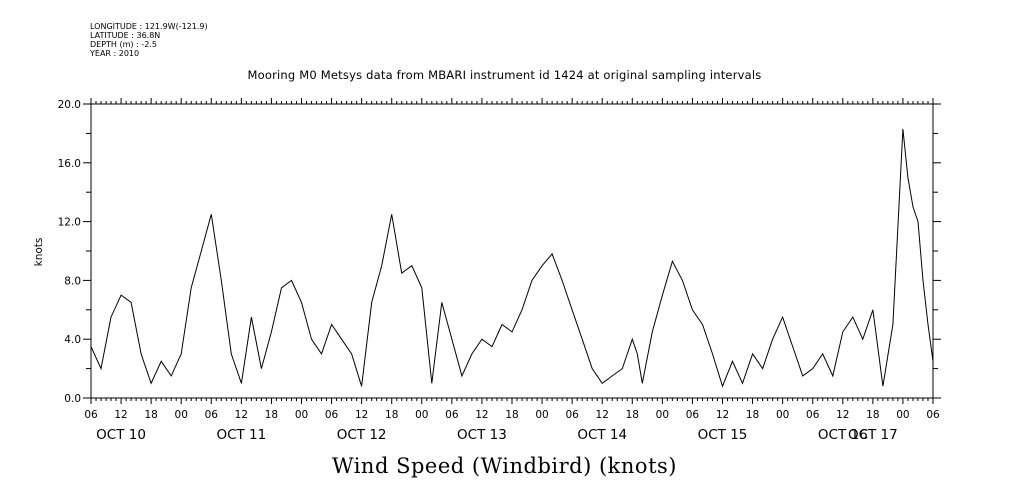 The width and height of the screenshot is (1009, 504). What do you see at coordinates (72, 281) in the screenshot?
I see `y-tick-label: 8.0` at bounding box center [72, 281].